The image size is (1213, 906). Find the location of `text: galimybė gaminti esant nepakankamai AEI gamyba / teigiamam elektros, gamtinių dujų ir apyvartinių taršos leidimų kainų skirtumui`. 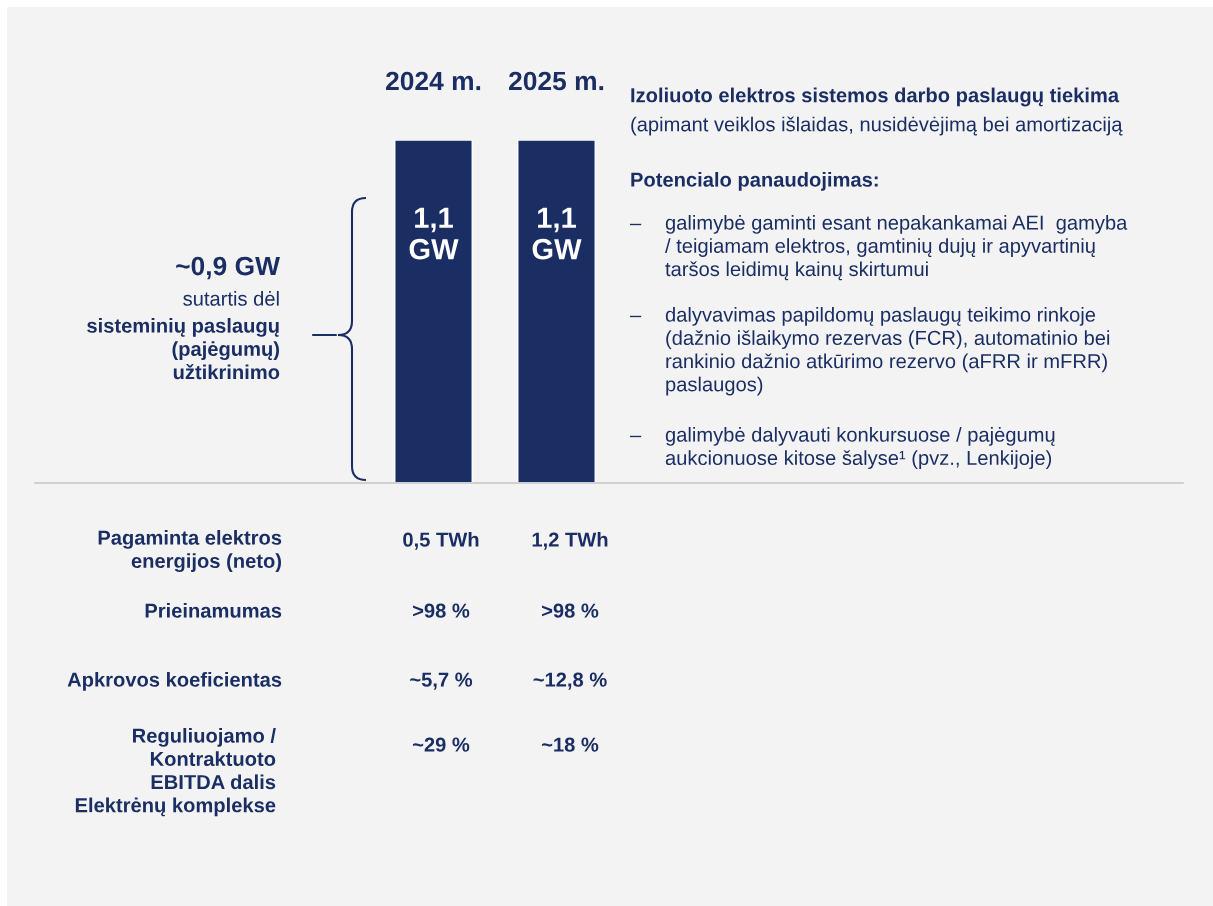

text: galimybė gaminti esant nepakankamai AEI gamyba / teigiamam elektros, gamtinių dujų ir apyvartinių taršos leidimų kainų skirtumui is located at coordinates (896, 248).